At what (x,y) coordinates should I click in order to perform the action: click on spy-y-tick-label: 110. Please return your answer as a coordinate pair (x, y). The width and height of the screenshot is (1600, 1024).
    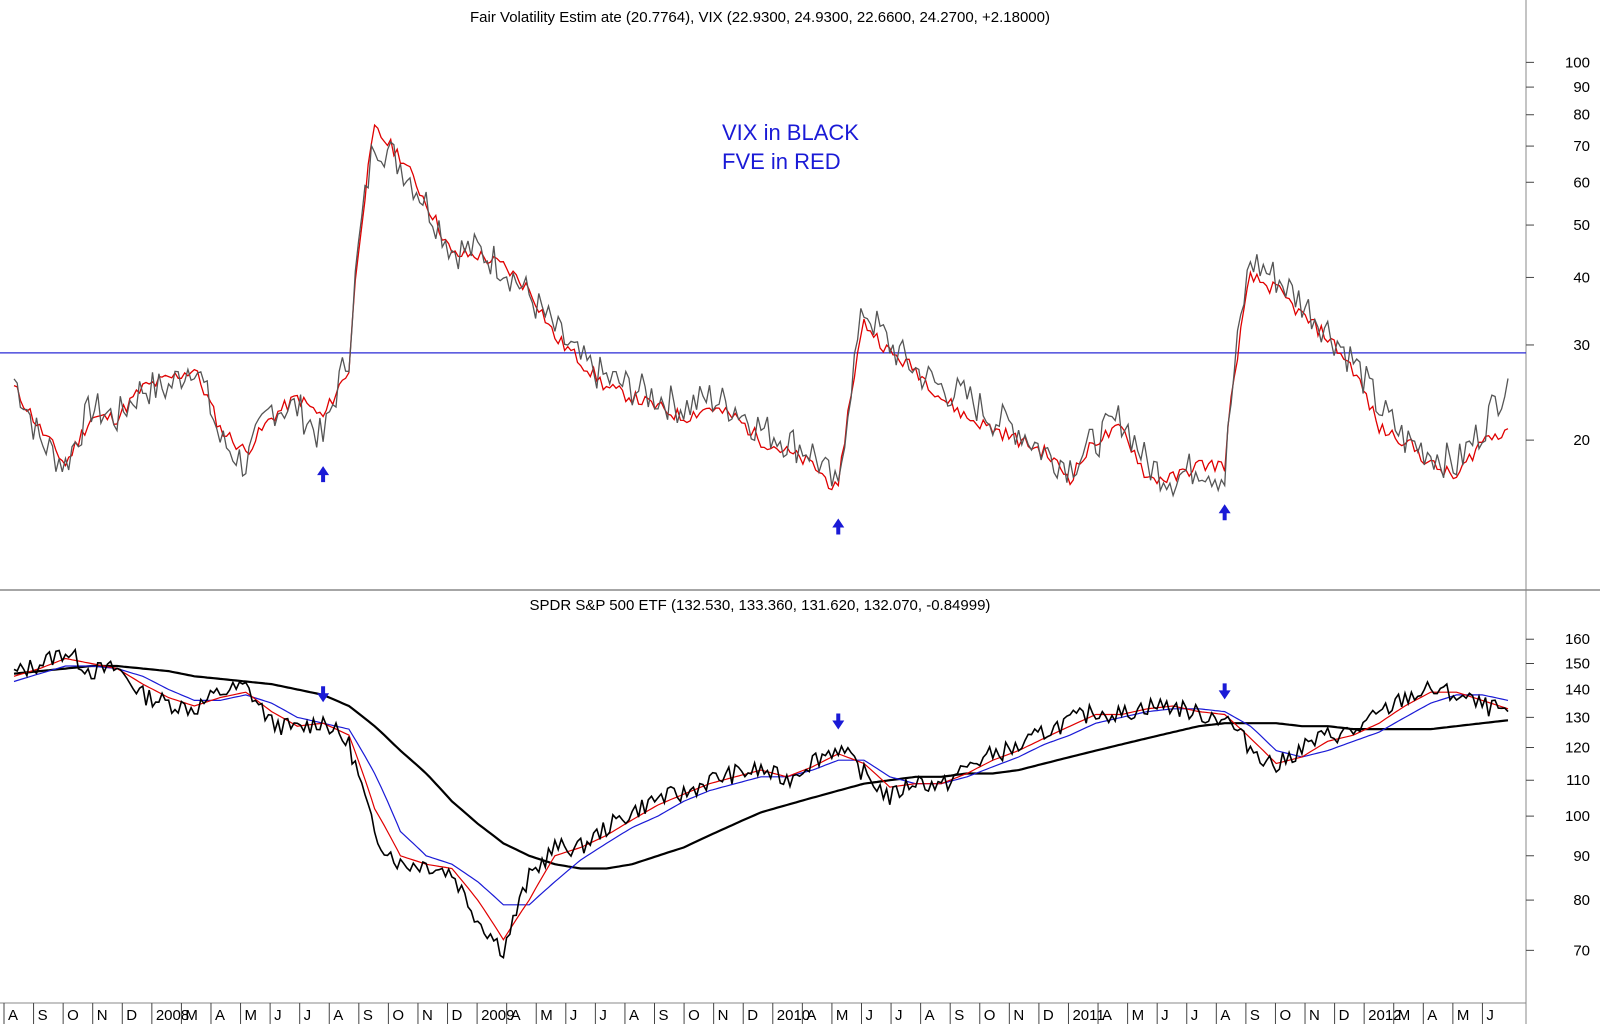
    Looking at the image, I should click on (1578, 780).